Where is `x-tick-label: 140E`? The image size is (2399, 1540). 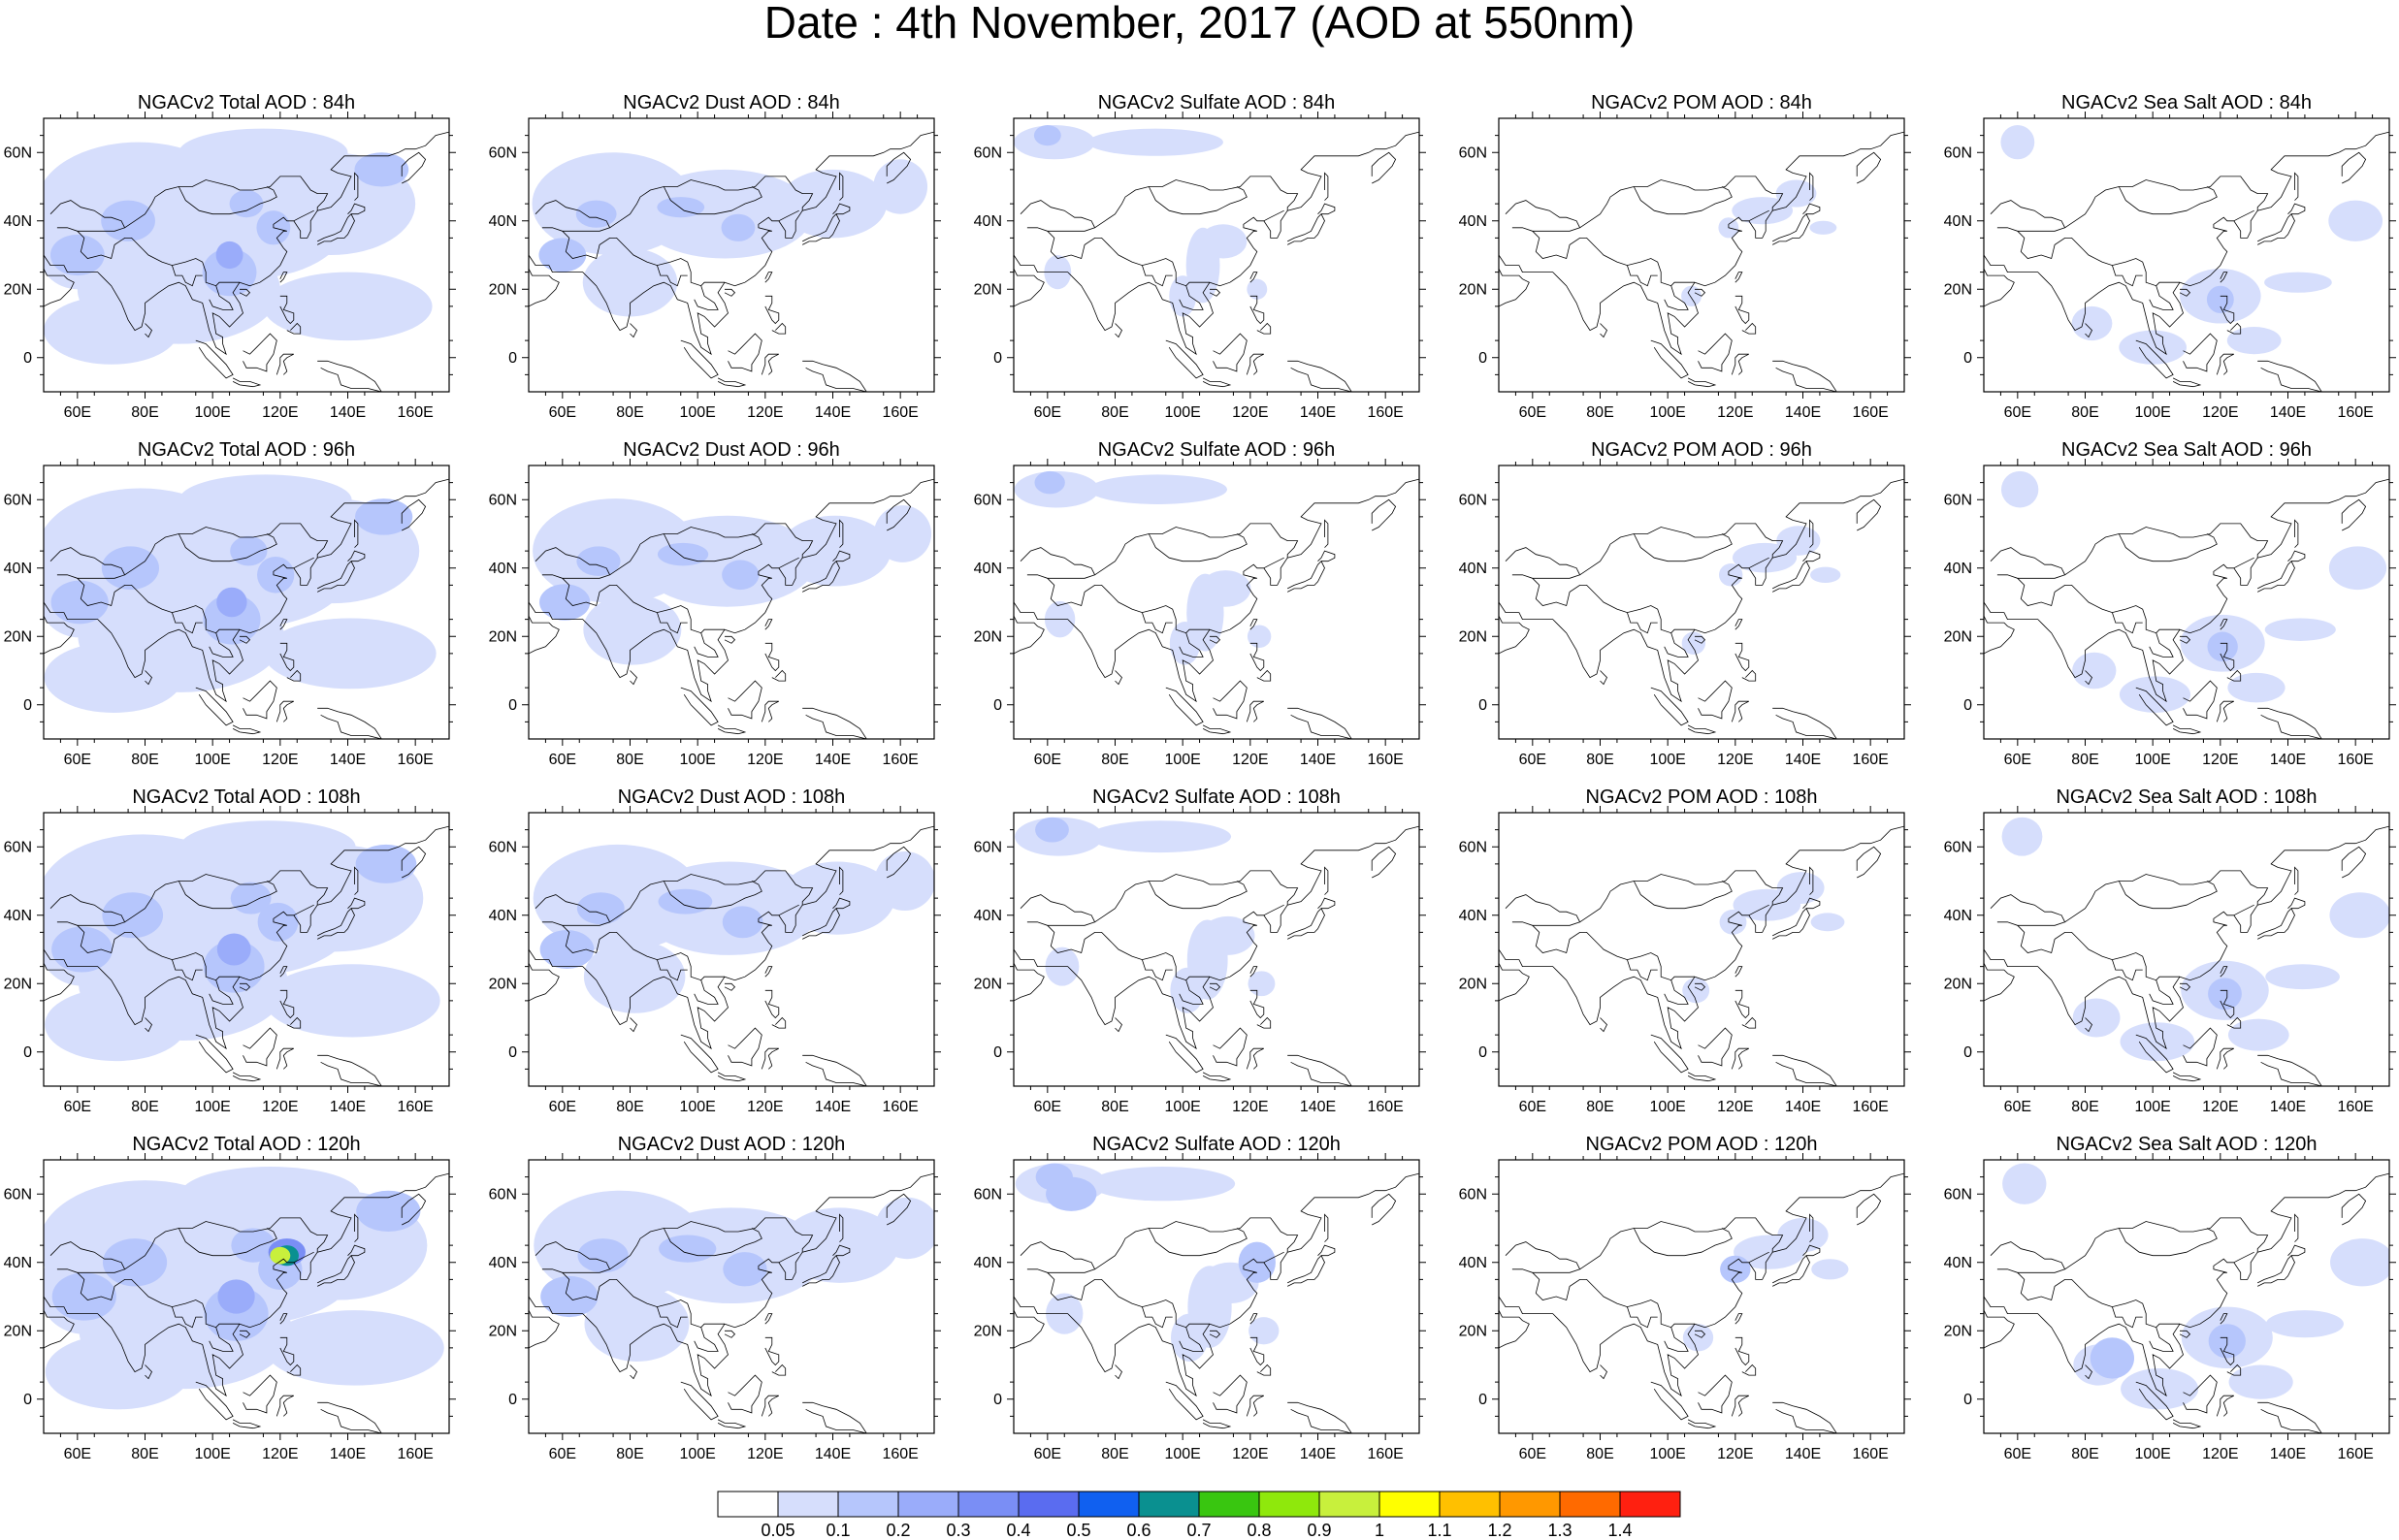
x-tick-label: 140E is located at coordinates (2288, 1454).